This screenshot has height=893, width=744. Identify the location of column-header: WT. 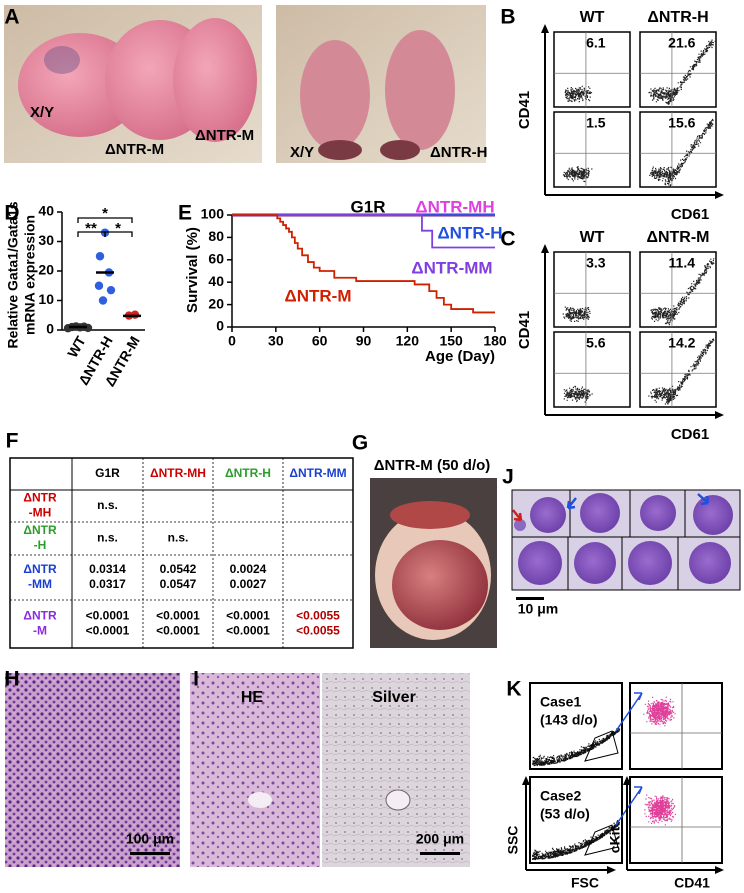
(592, 237).